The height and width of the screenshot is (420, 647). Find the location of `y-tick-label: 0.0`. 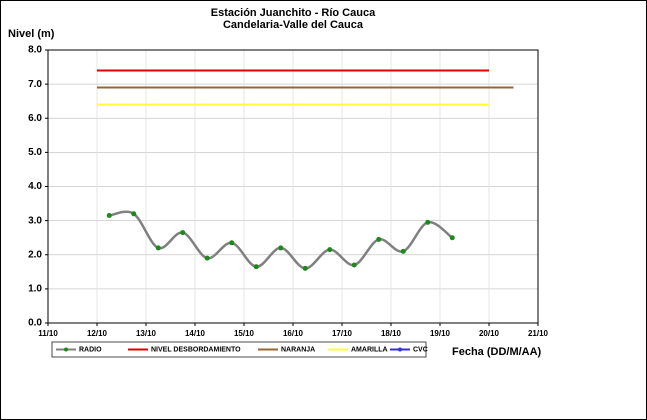

y-tick-label: 0.0 is located at coordinates (35, 323).